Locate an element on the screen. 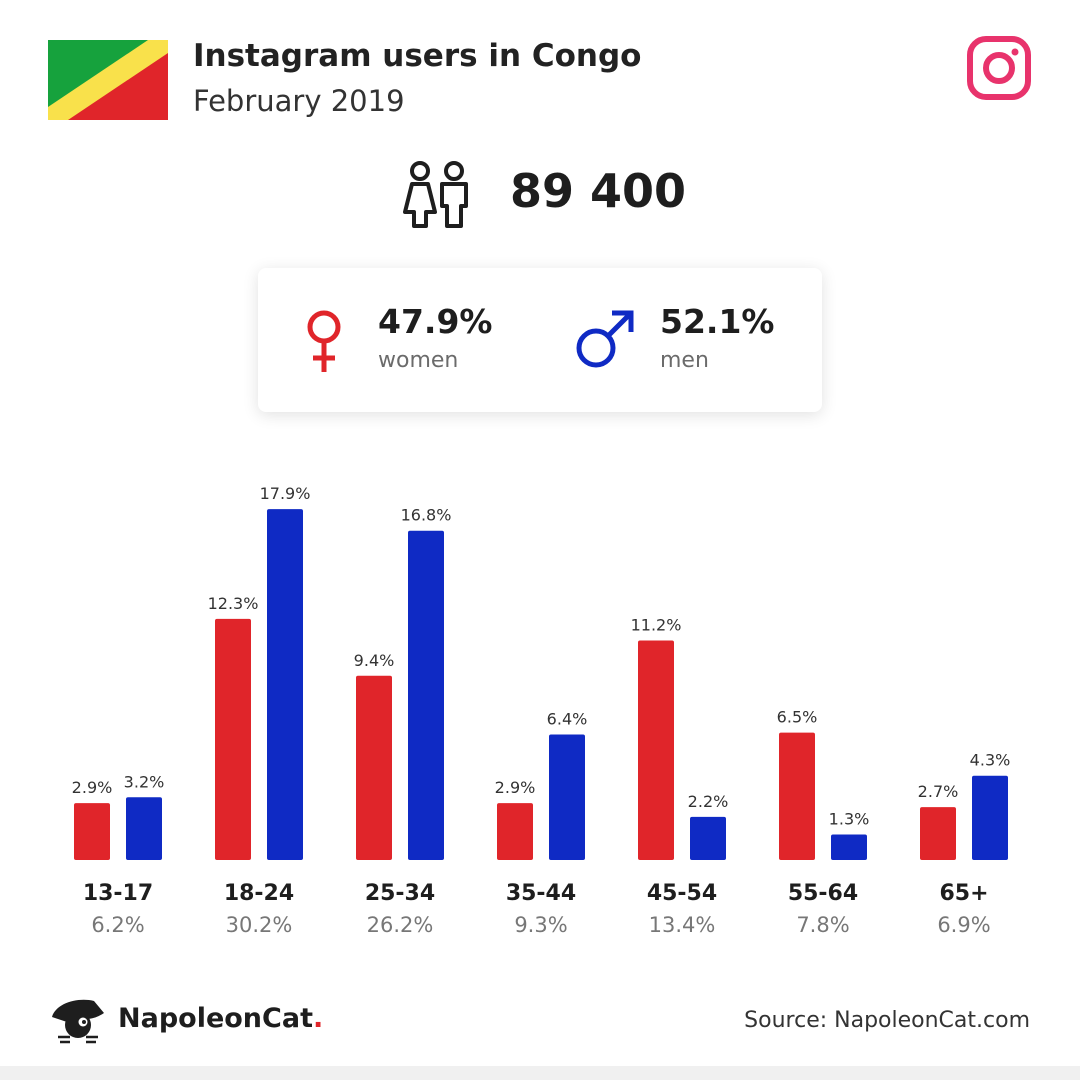 This screenshot has width=1080, height=1080. data-label-women-65+: 2.7% is located at coordinates (938, 791).